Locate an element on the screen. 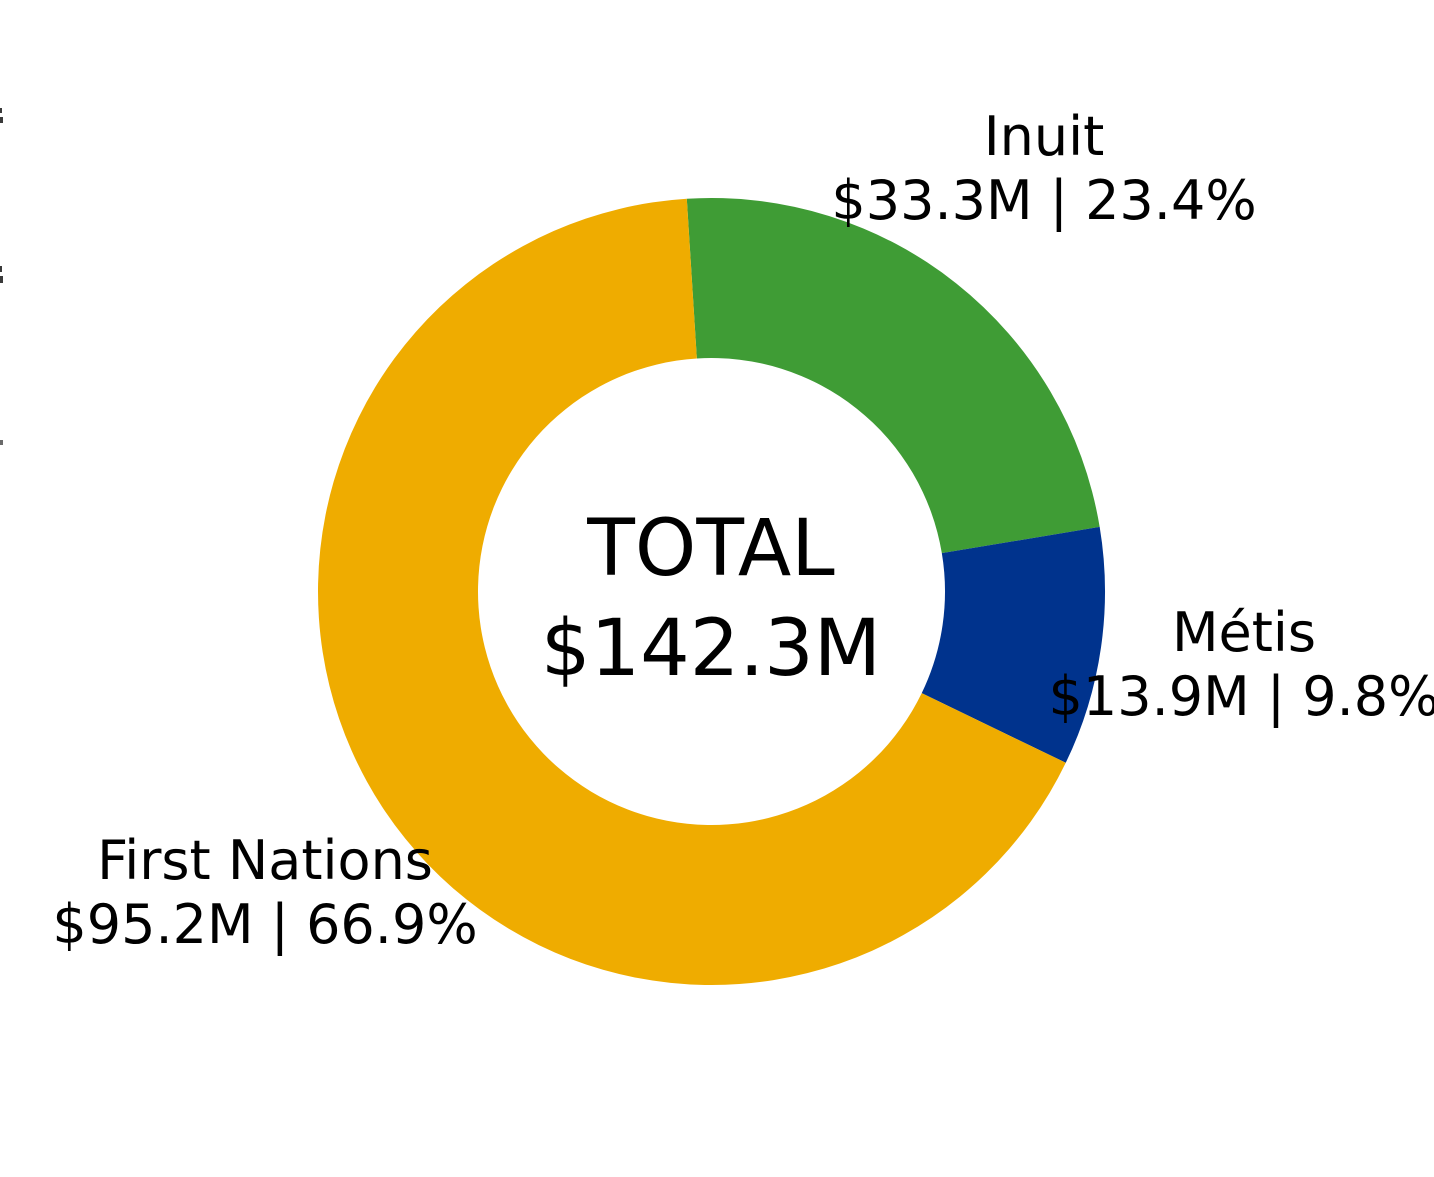  center-total-title: TOTAL is located at coordinates (711, 549).